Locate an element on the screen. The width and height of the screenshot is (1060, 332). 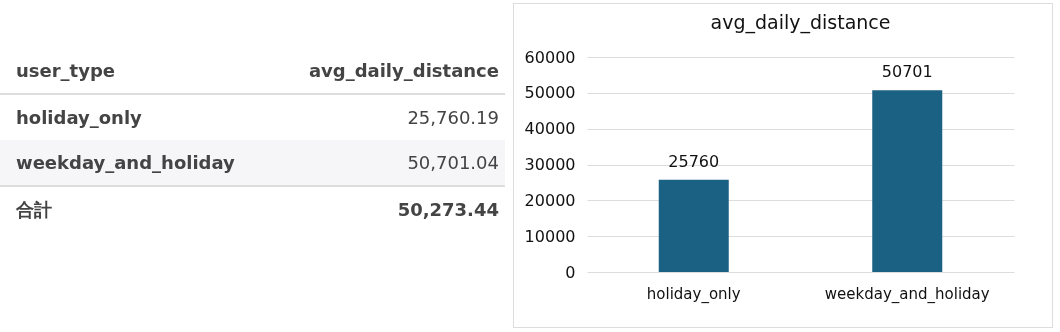
text: 50,273.44 is located at coordinates (448, 209).